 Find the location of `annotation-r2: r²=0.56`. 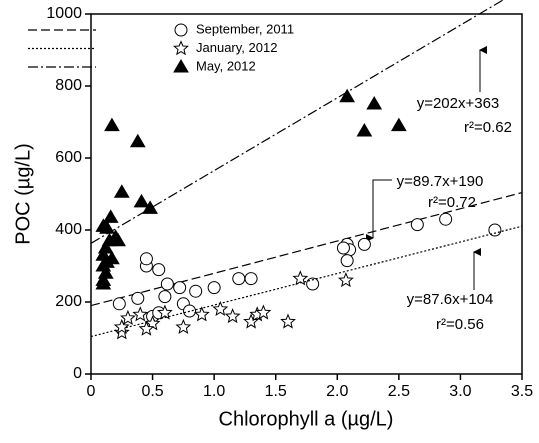

annotation-r2: r²=0.56 is located at coordinates (460, 324).